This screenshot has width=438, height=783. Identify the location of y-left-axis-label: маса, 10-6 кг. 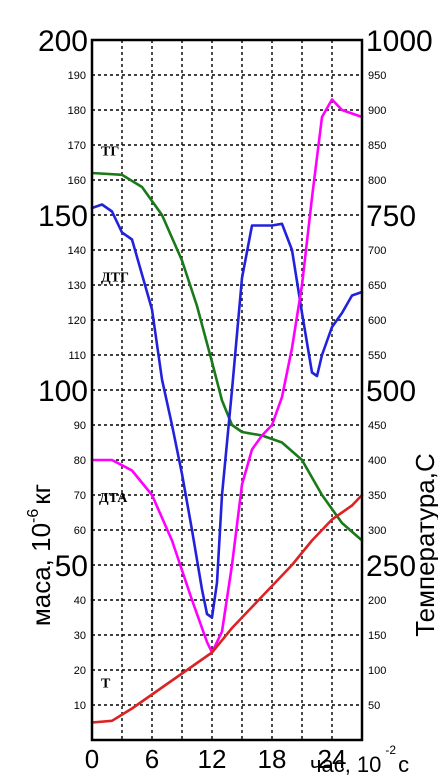
(40, 555).